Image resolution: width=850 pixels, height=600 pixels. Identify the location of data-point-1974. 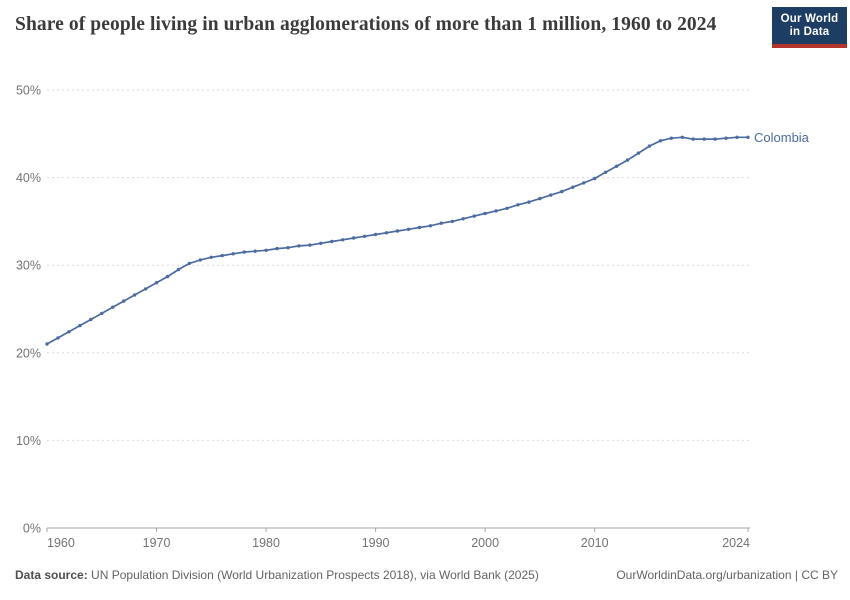
(200, 260).